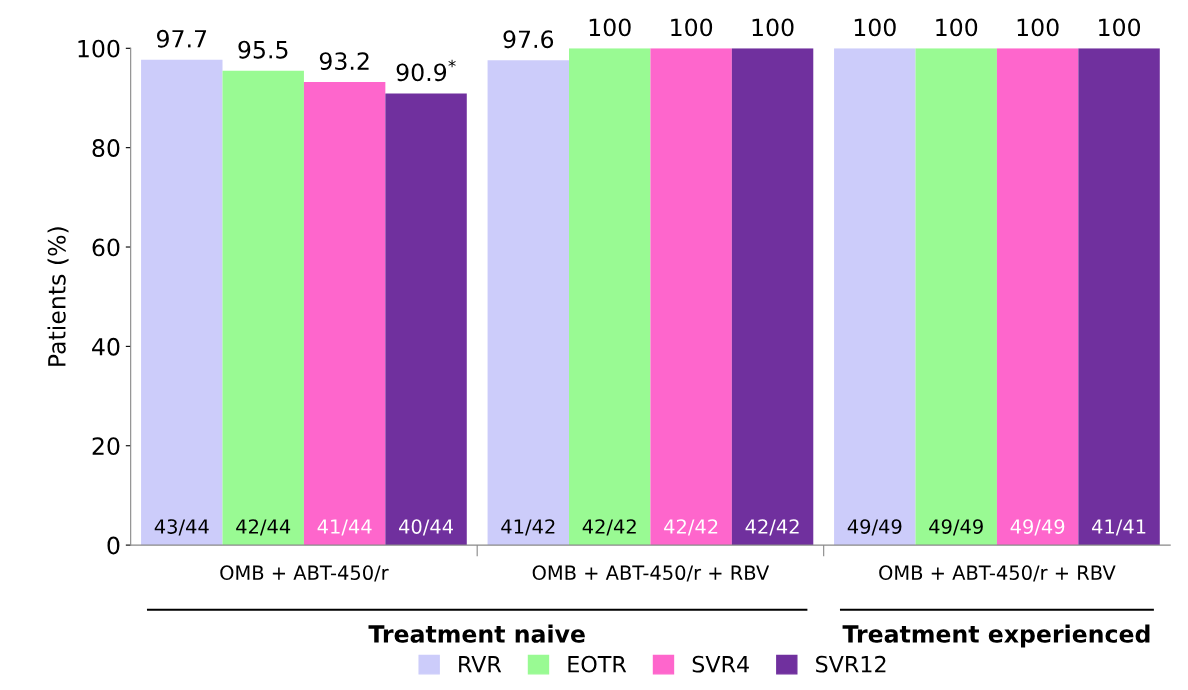 The width and height of the screenshot is (1188, 690). What do you see at coordinates (597, 664) in the screenshot?
I see `legend-label: EOTR` at bounding box center [597, 664].